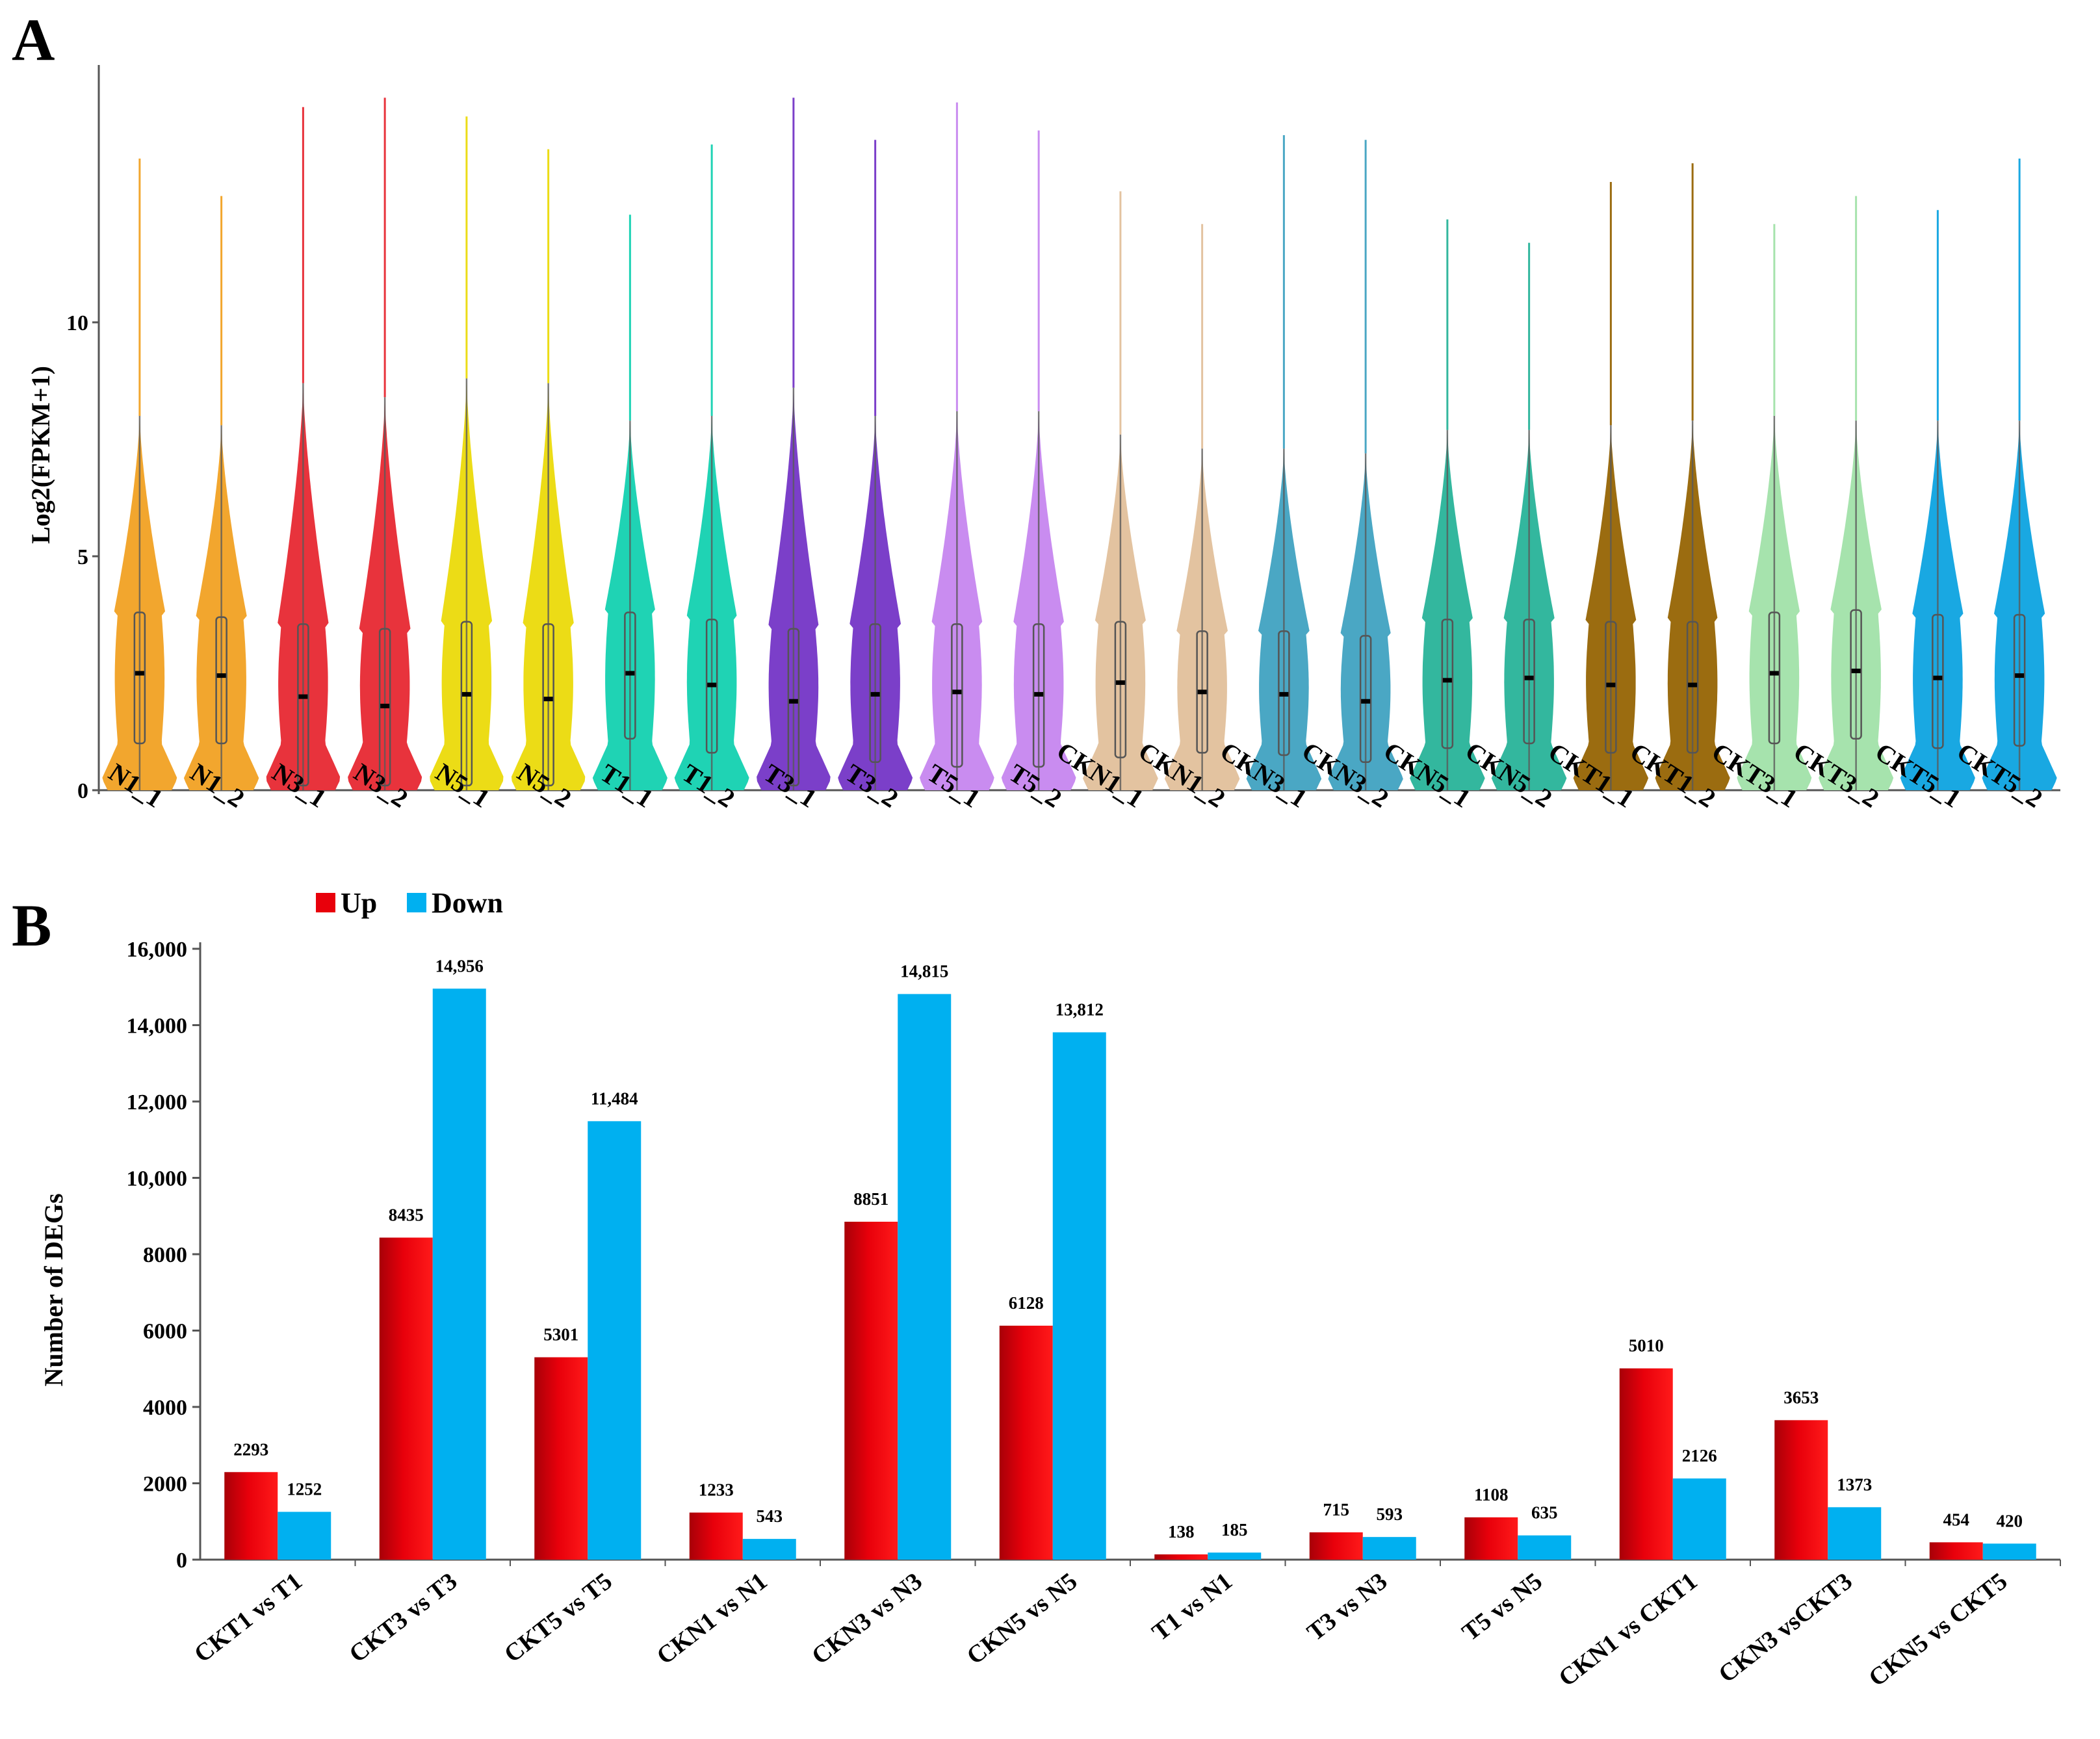 The image size is (2100, 1739). What do you see at coordinates (1491, 1494) in the screenshot?
I see `data-label-up: 1108` at bounding box center [1491, 1494].